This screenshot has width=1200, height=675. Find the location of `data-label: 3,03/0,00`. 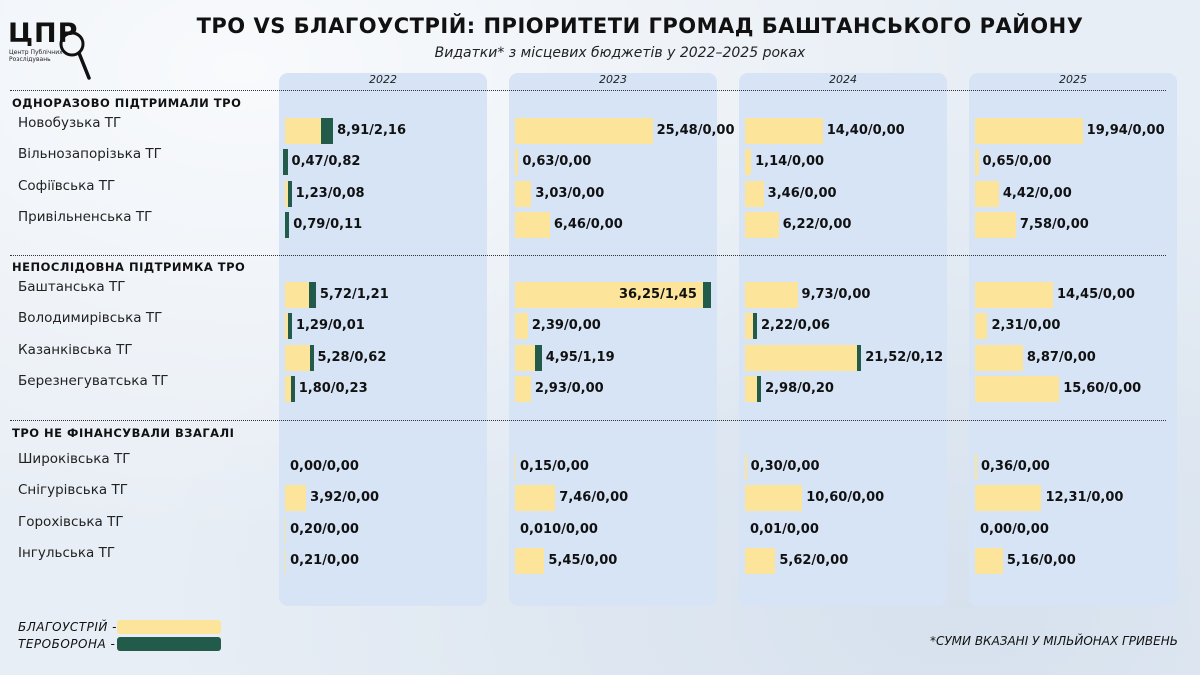

data-label: 3,03/0,00 is located at coordinates (570, 193).